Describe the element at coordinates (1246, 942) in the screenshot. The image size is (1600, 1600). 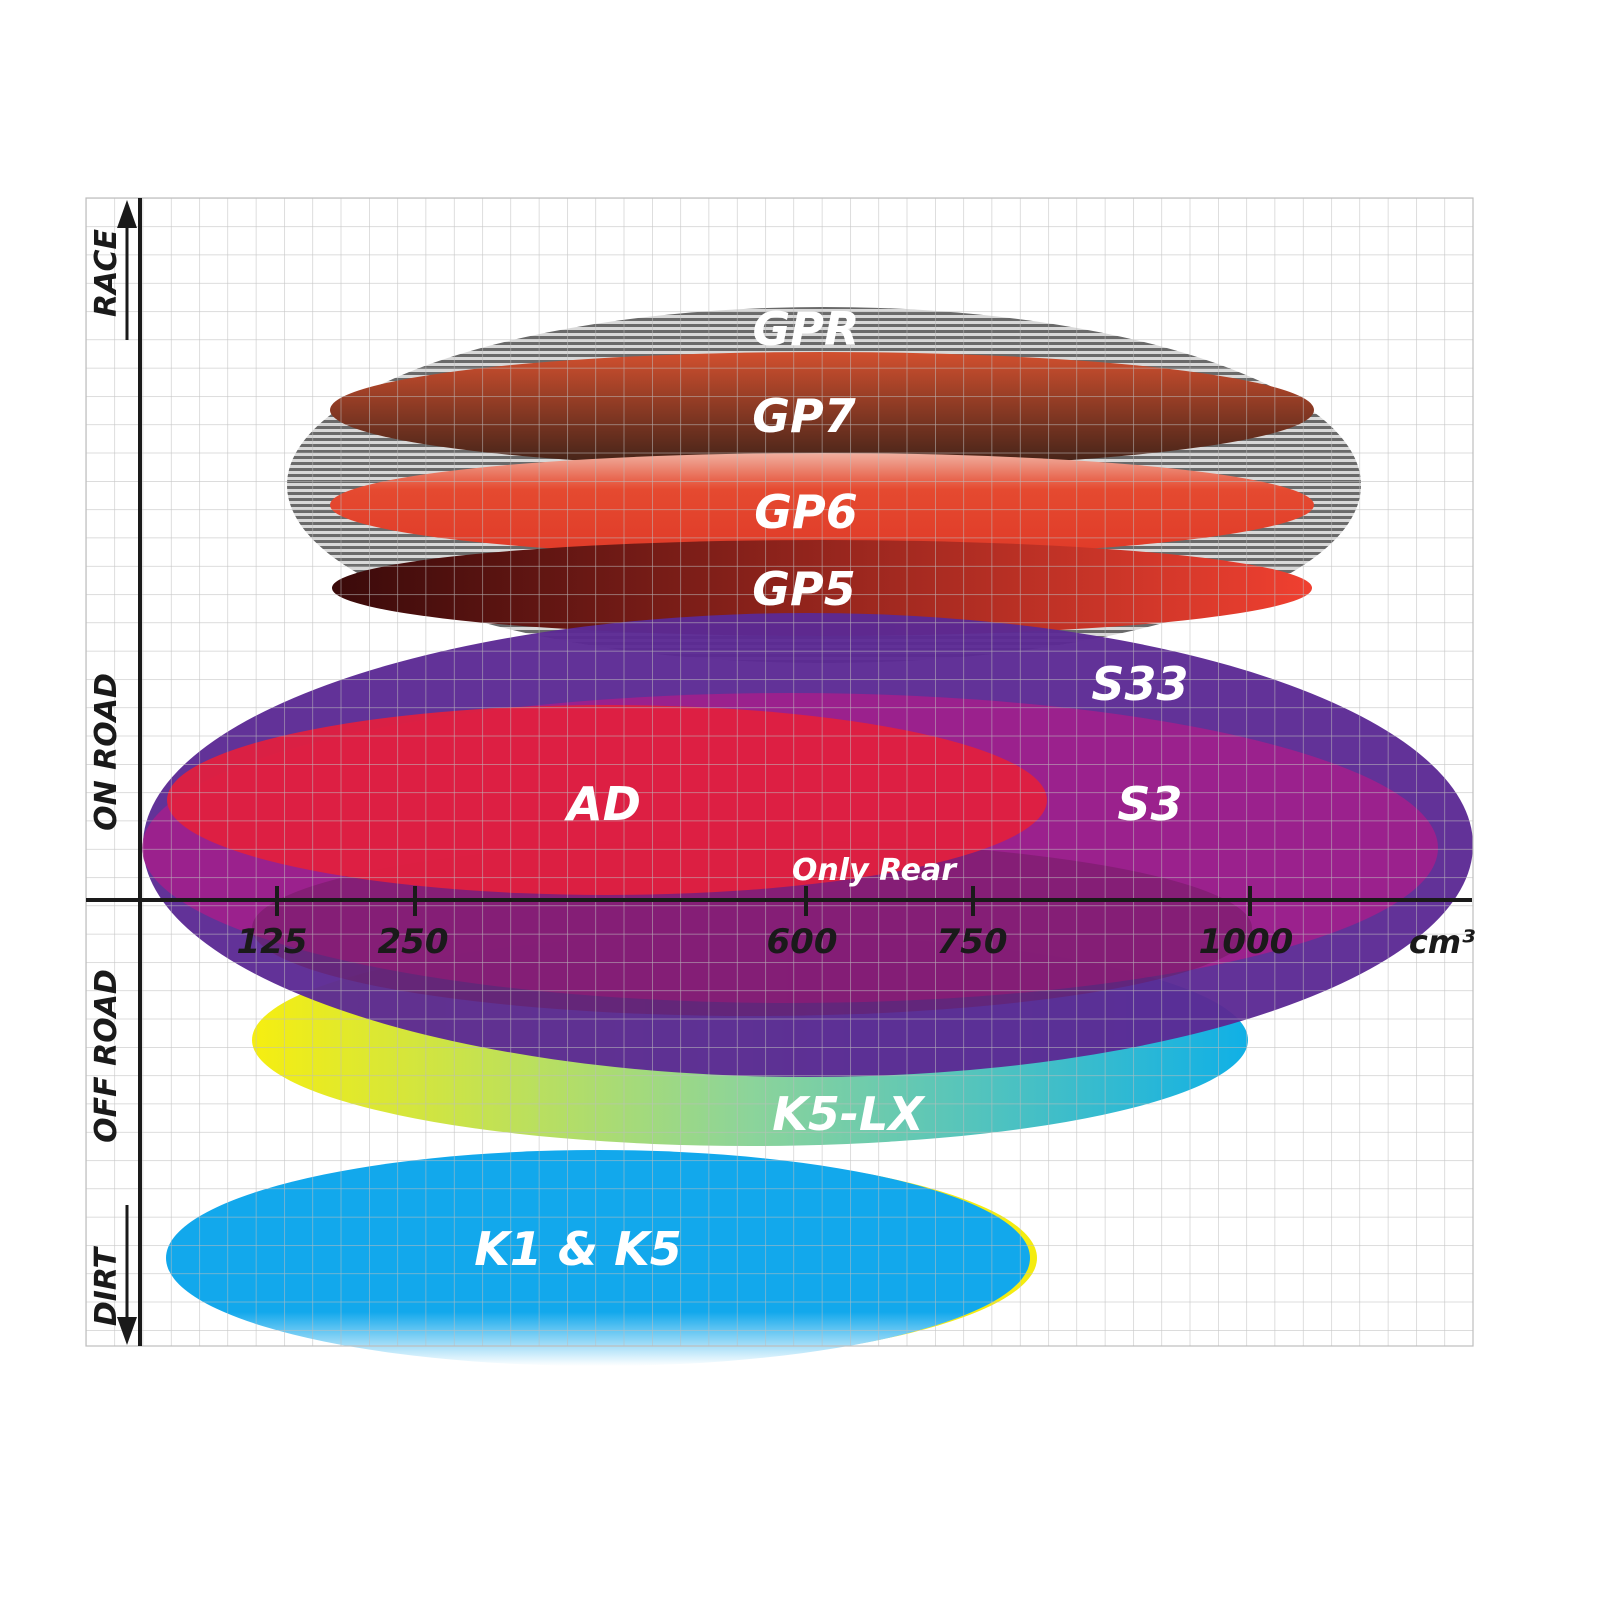
I see `tick-label-1000: 1000` at that location.